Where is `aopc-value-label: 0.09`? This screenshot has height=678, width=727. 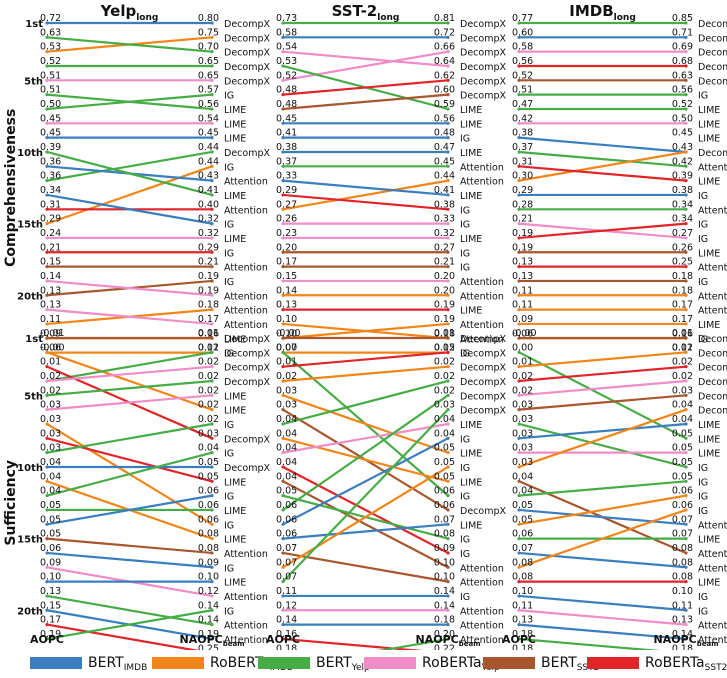 aopc-value-label: 0.09 is located at coordinates (522, 319).